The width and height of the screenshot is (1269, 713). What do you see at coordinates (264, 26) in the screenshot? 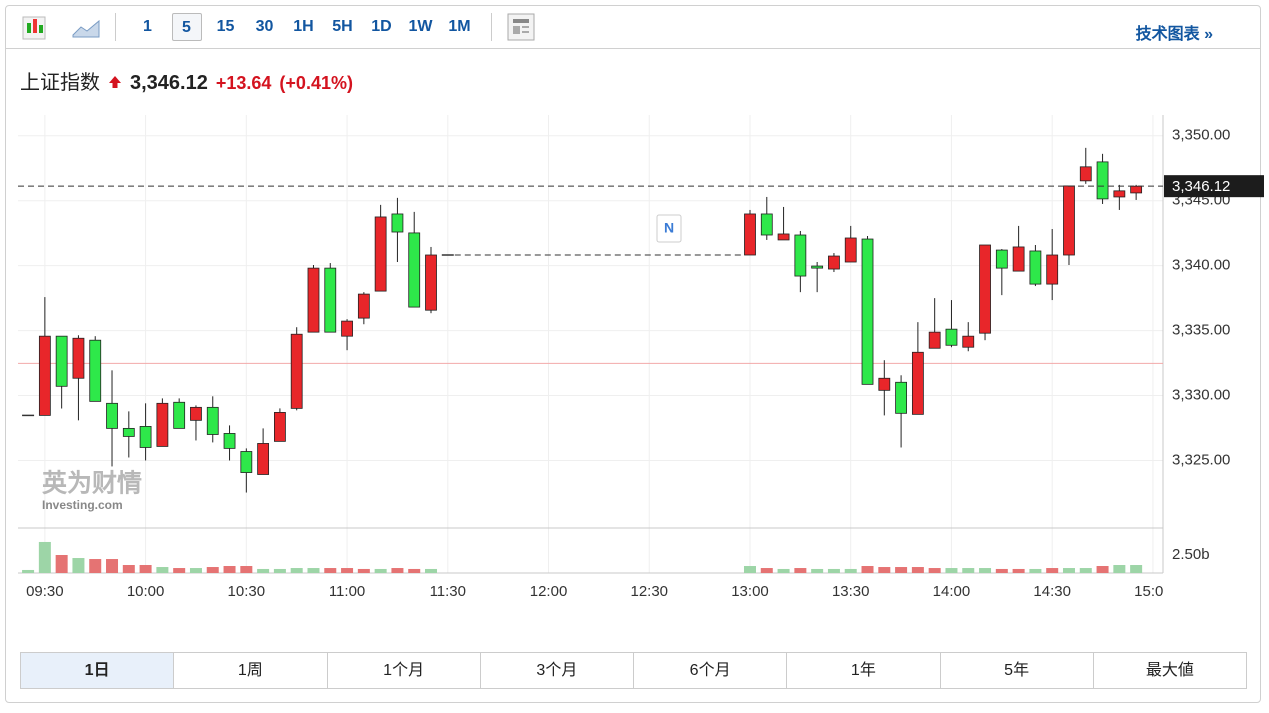
I see `interval-button: 30` at bounding box center [264, 26].